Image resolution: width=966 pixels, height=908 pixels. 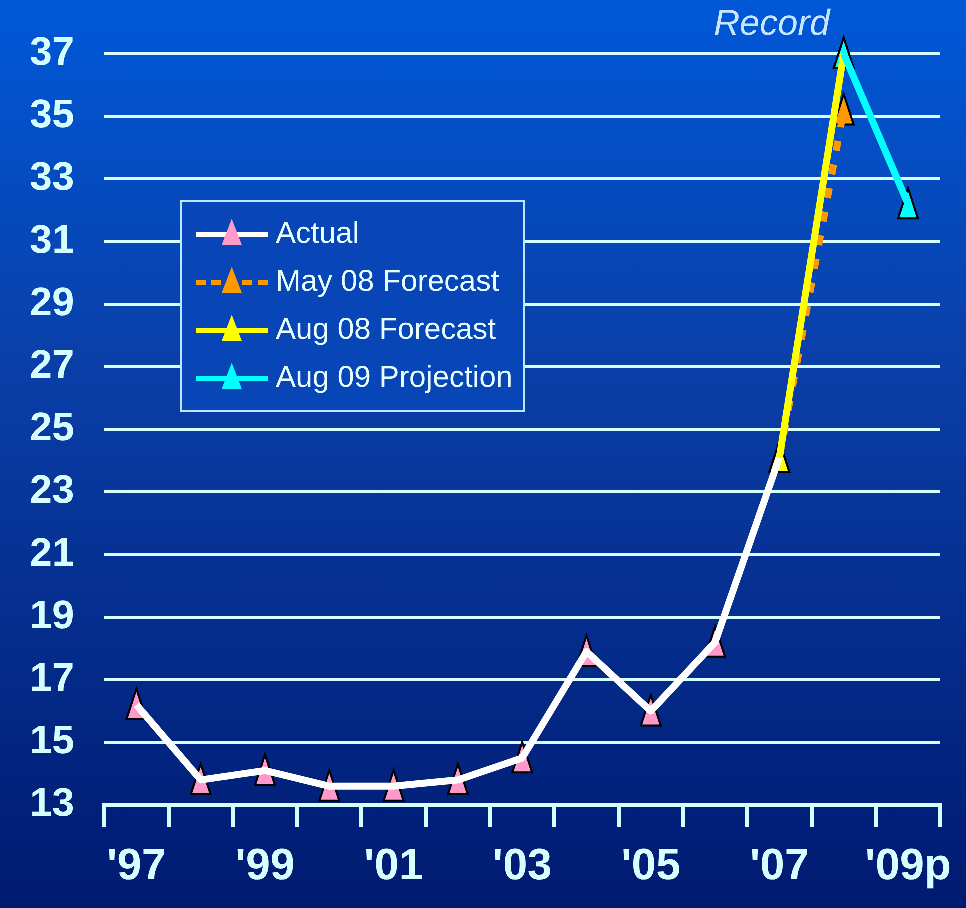 What do you see at coordinates (394, 865) in the screenshot?
I see `x-tick-label: '01` at bounding box center [394, 865].